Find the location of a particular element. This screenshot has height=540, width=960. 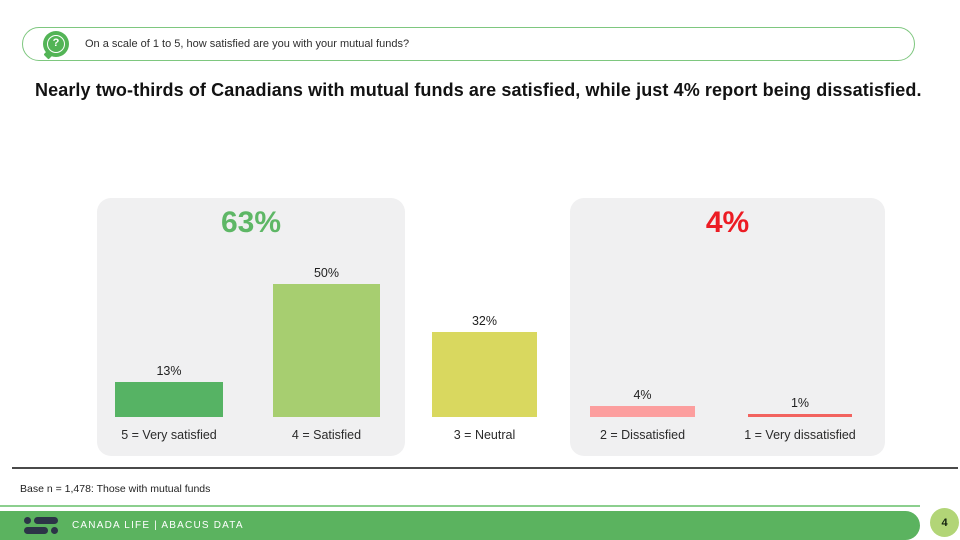

divider-line is located at coordinates (485, 468).